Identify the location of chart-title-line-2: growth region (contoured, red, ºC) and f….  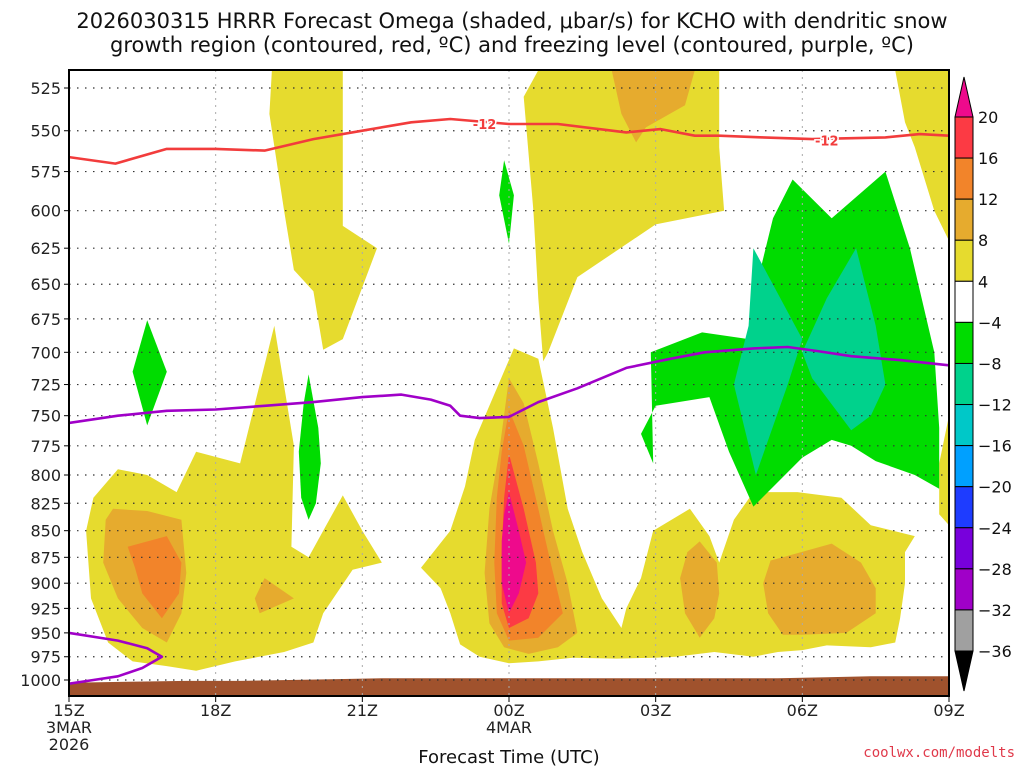
(512, 45).